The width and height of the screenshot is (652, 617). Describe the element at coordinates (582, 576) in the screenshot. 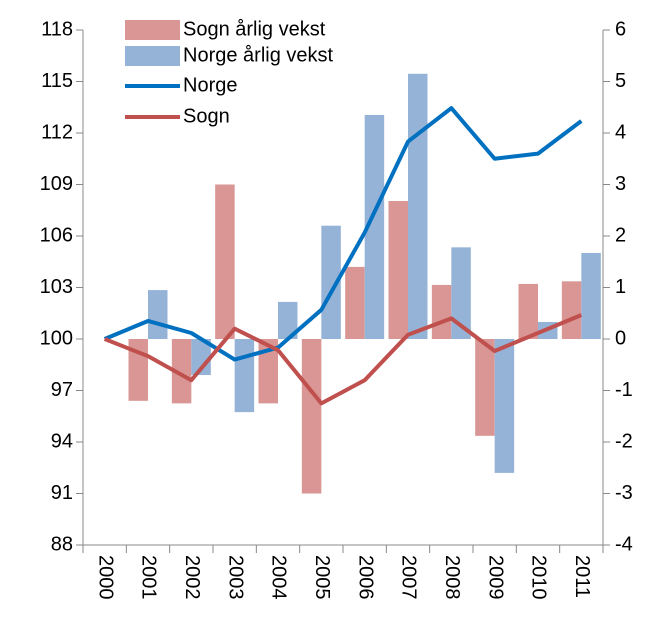

I see `x-tick-label: 2011` at that location.